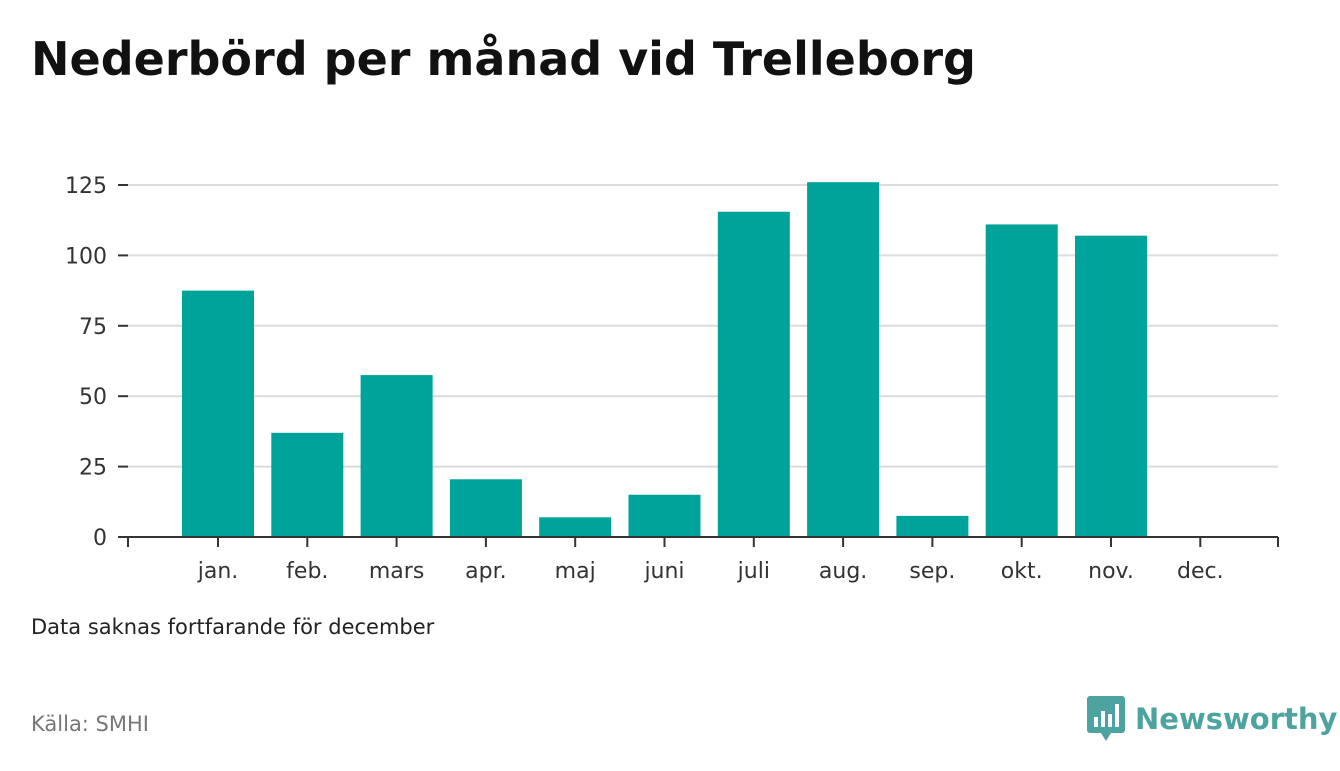  I want to click on x-tick-label: aug., so click(843, 571).